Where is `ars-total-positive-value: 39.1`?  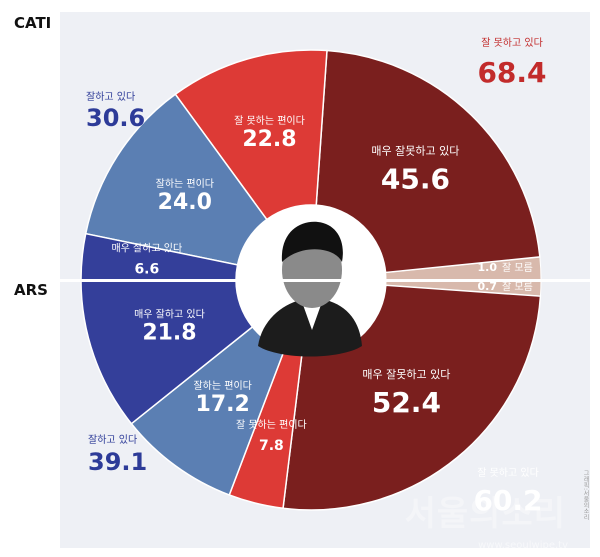 ars-total-positive-value: 39.1 is located at coordinates (117, 462).